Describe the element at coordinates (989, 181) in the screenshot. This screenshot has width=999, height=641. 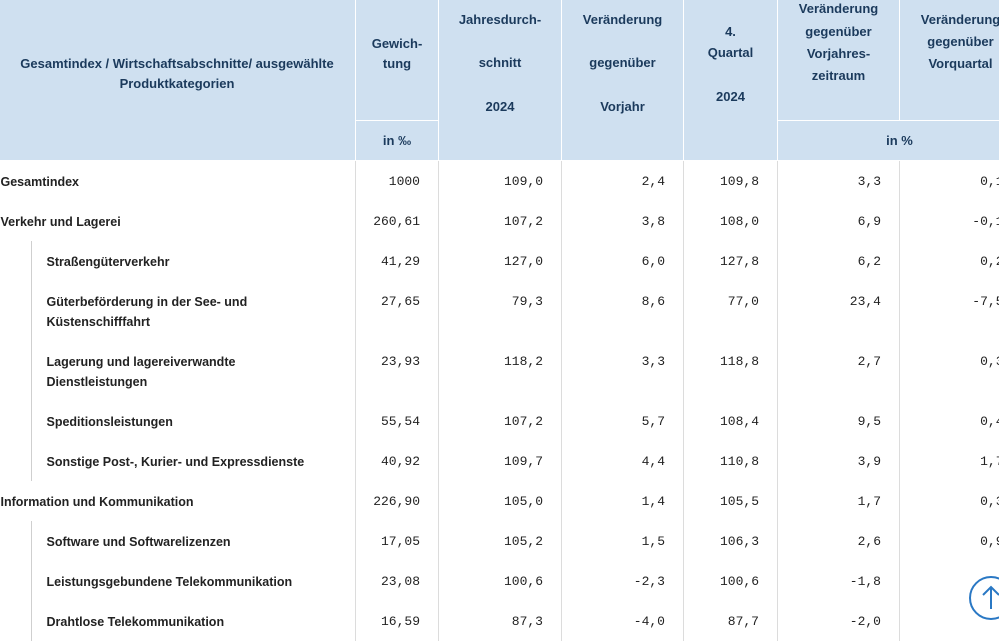
I see `value: 0,1` at that location.